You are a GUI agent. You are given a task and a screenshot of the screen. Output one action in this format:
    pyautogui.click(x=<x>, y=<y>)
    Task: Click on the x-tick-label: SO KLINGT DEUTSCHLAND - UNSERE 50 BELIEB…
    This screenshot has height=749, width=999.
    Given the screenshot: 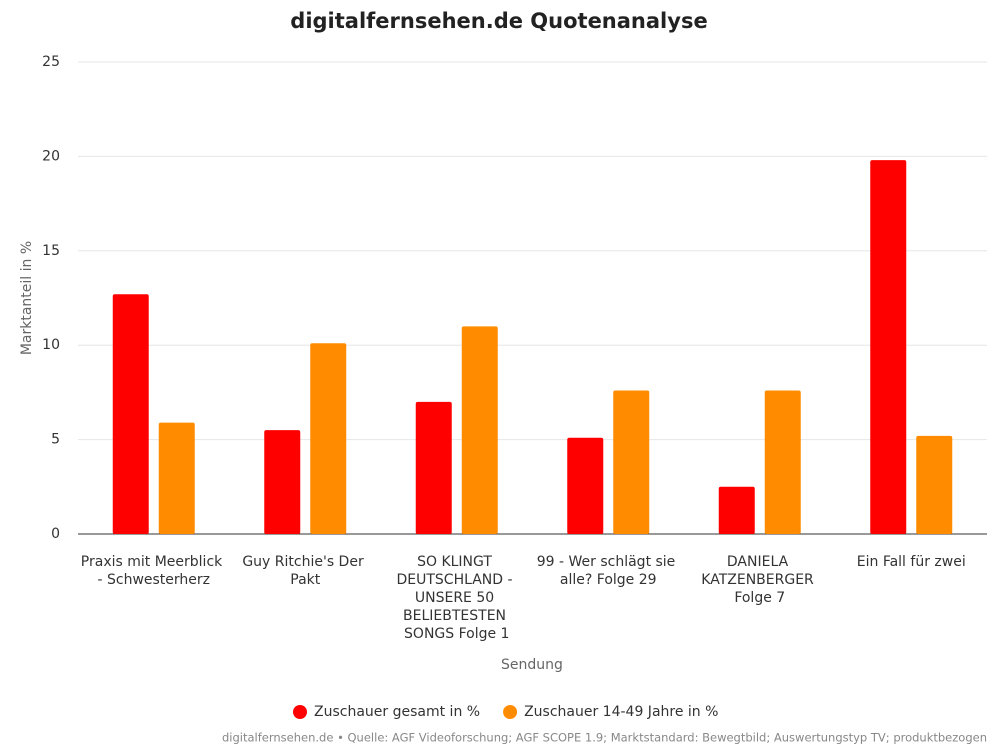 What is the action you would take?
    pyautogui.click(x=456, y=598)
    